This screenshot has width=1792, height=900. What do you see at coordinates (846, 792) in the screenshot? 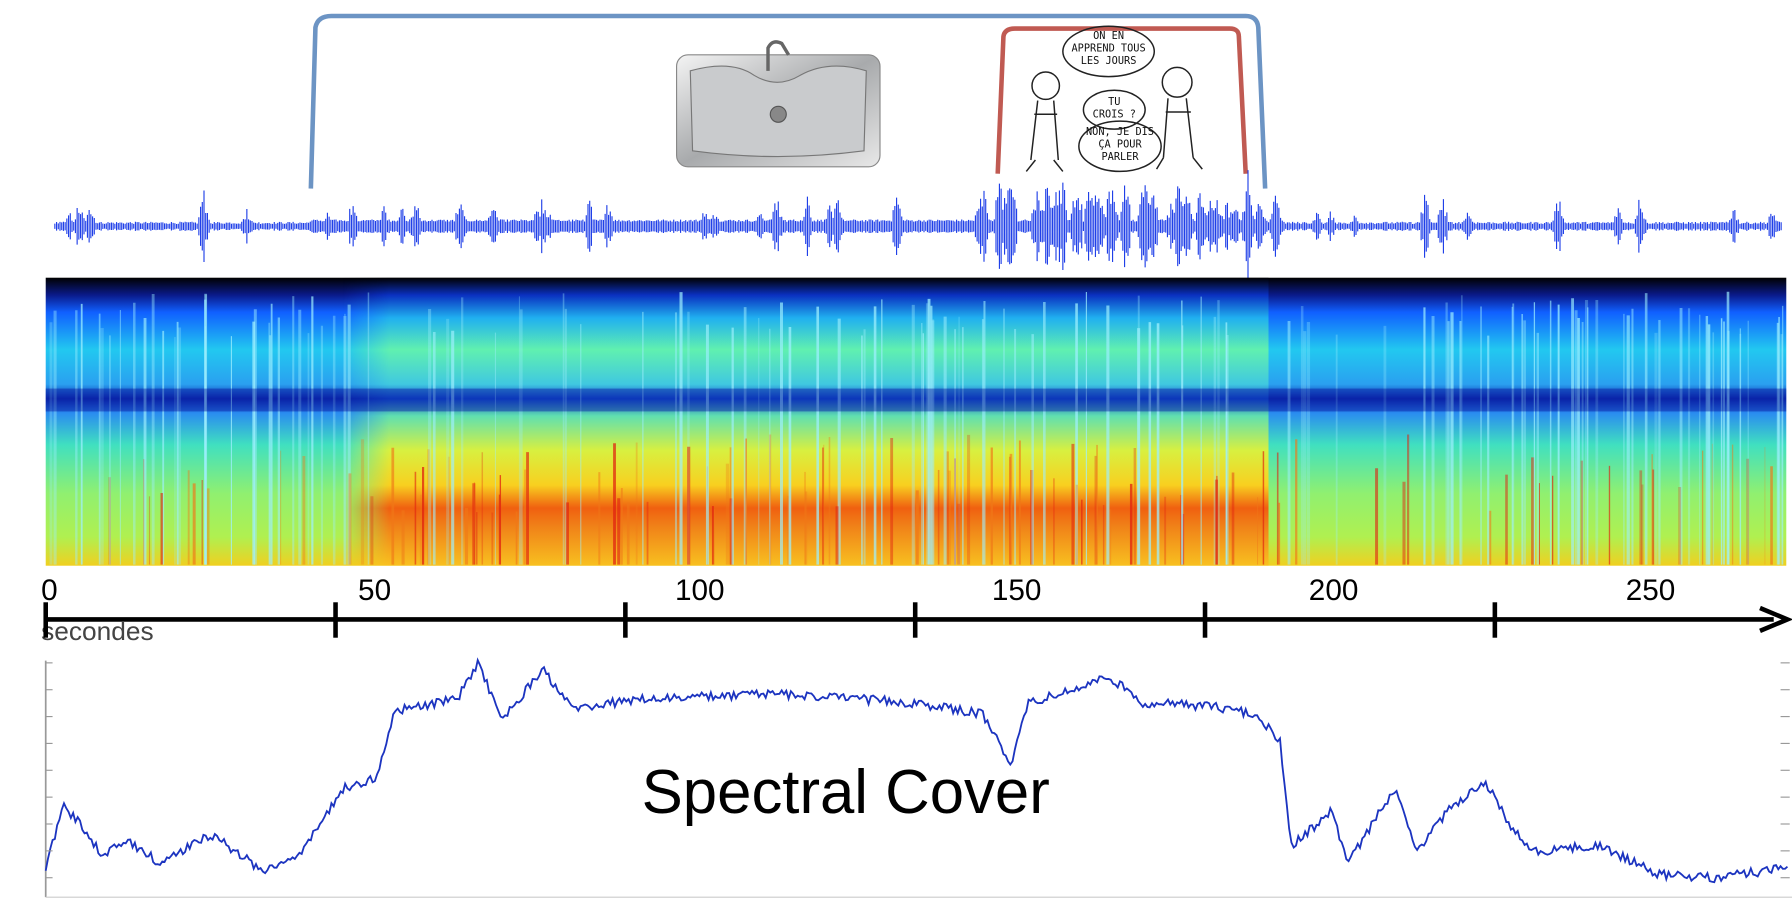
I see `plot-label: Spectral Cover` at bounding box center [846, 792].